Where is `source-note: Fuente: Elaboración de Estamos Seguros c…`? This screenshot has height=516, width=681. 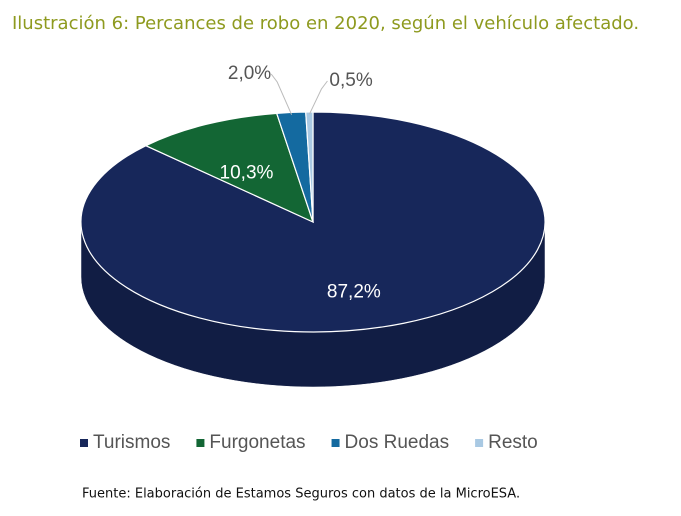 source-note: Fuente: Elaboración de Estamos Seguros c… is located at coordinates (301, 494).